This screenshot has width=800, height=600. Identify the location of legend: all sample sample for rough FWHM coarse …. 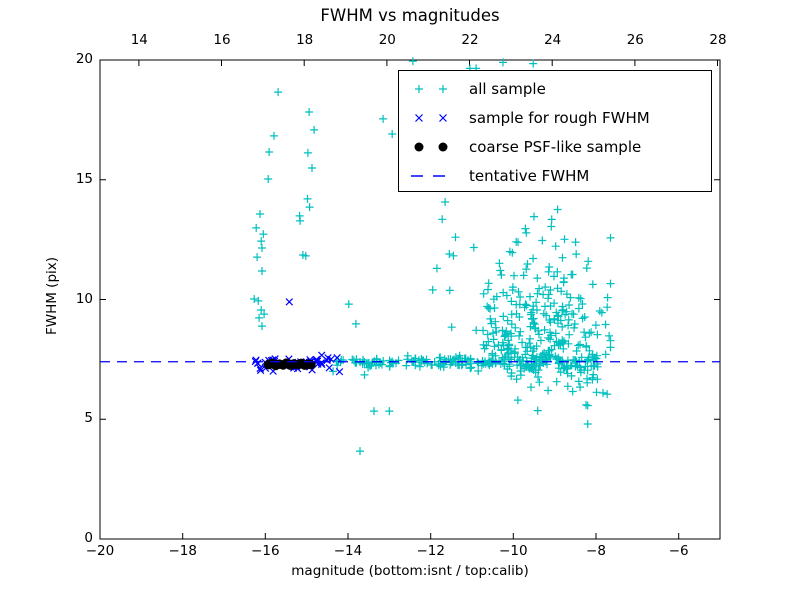
(555, 131).